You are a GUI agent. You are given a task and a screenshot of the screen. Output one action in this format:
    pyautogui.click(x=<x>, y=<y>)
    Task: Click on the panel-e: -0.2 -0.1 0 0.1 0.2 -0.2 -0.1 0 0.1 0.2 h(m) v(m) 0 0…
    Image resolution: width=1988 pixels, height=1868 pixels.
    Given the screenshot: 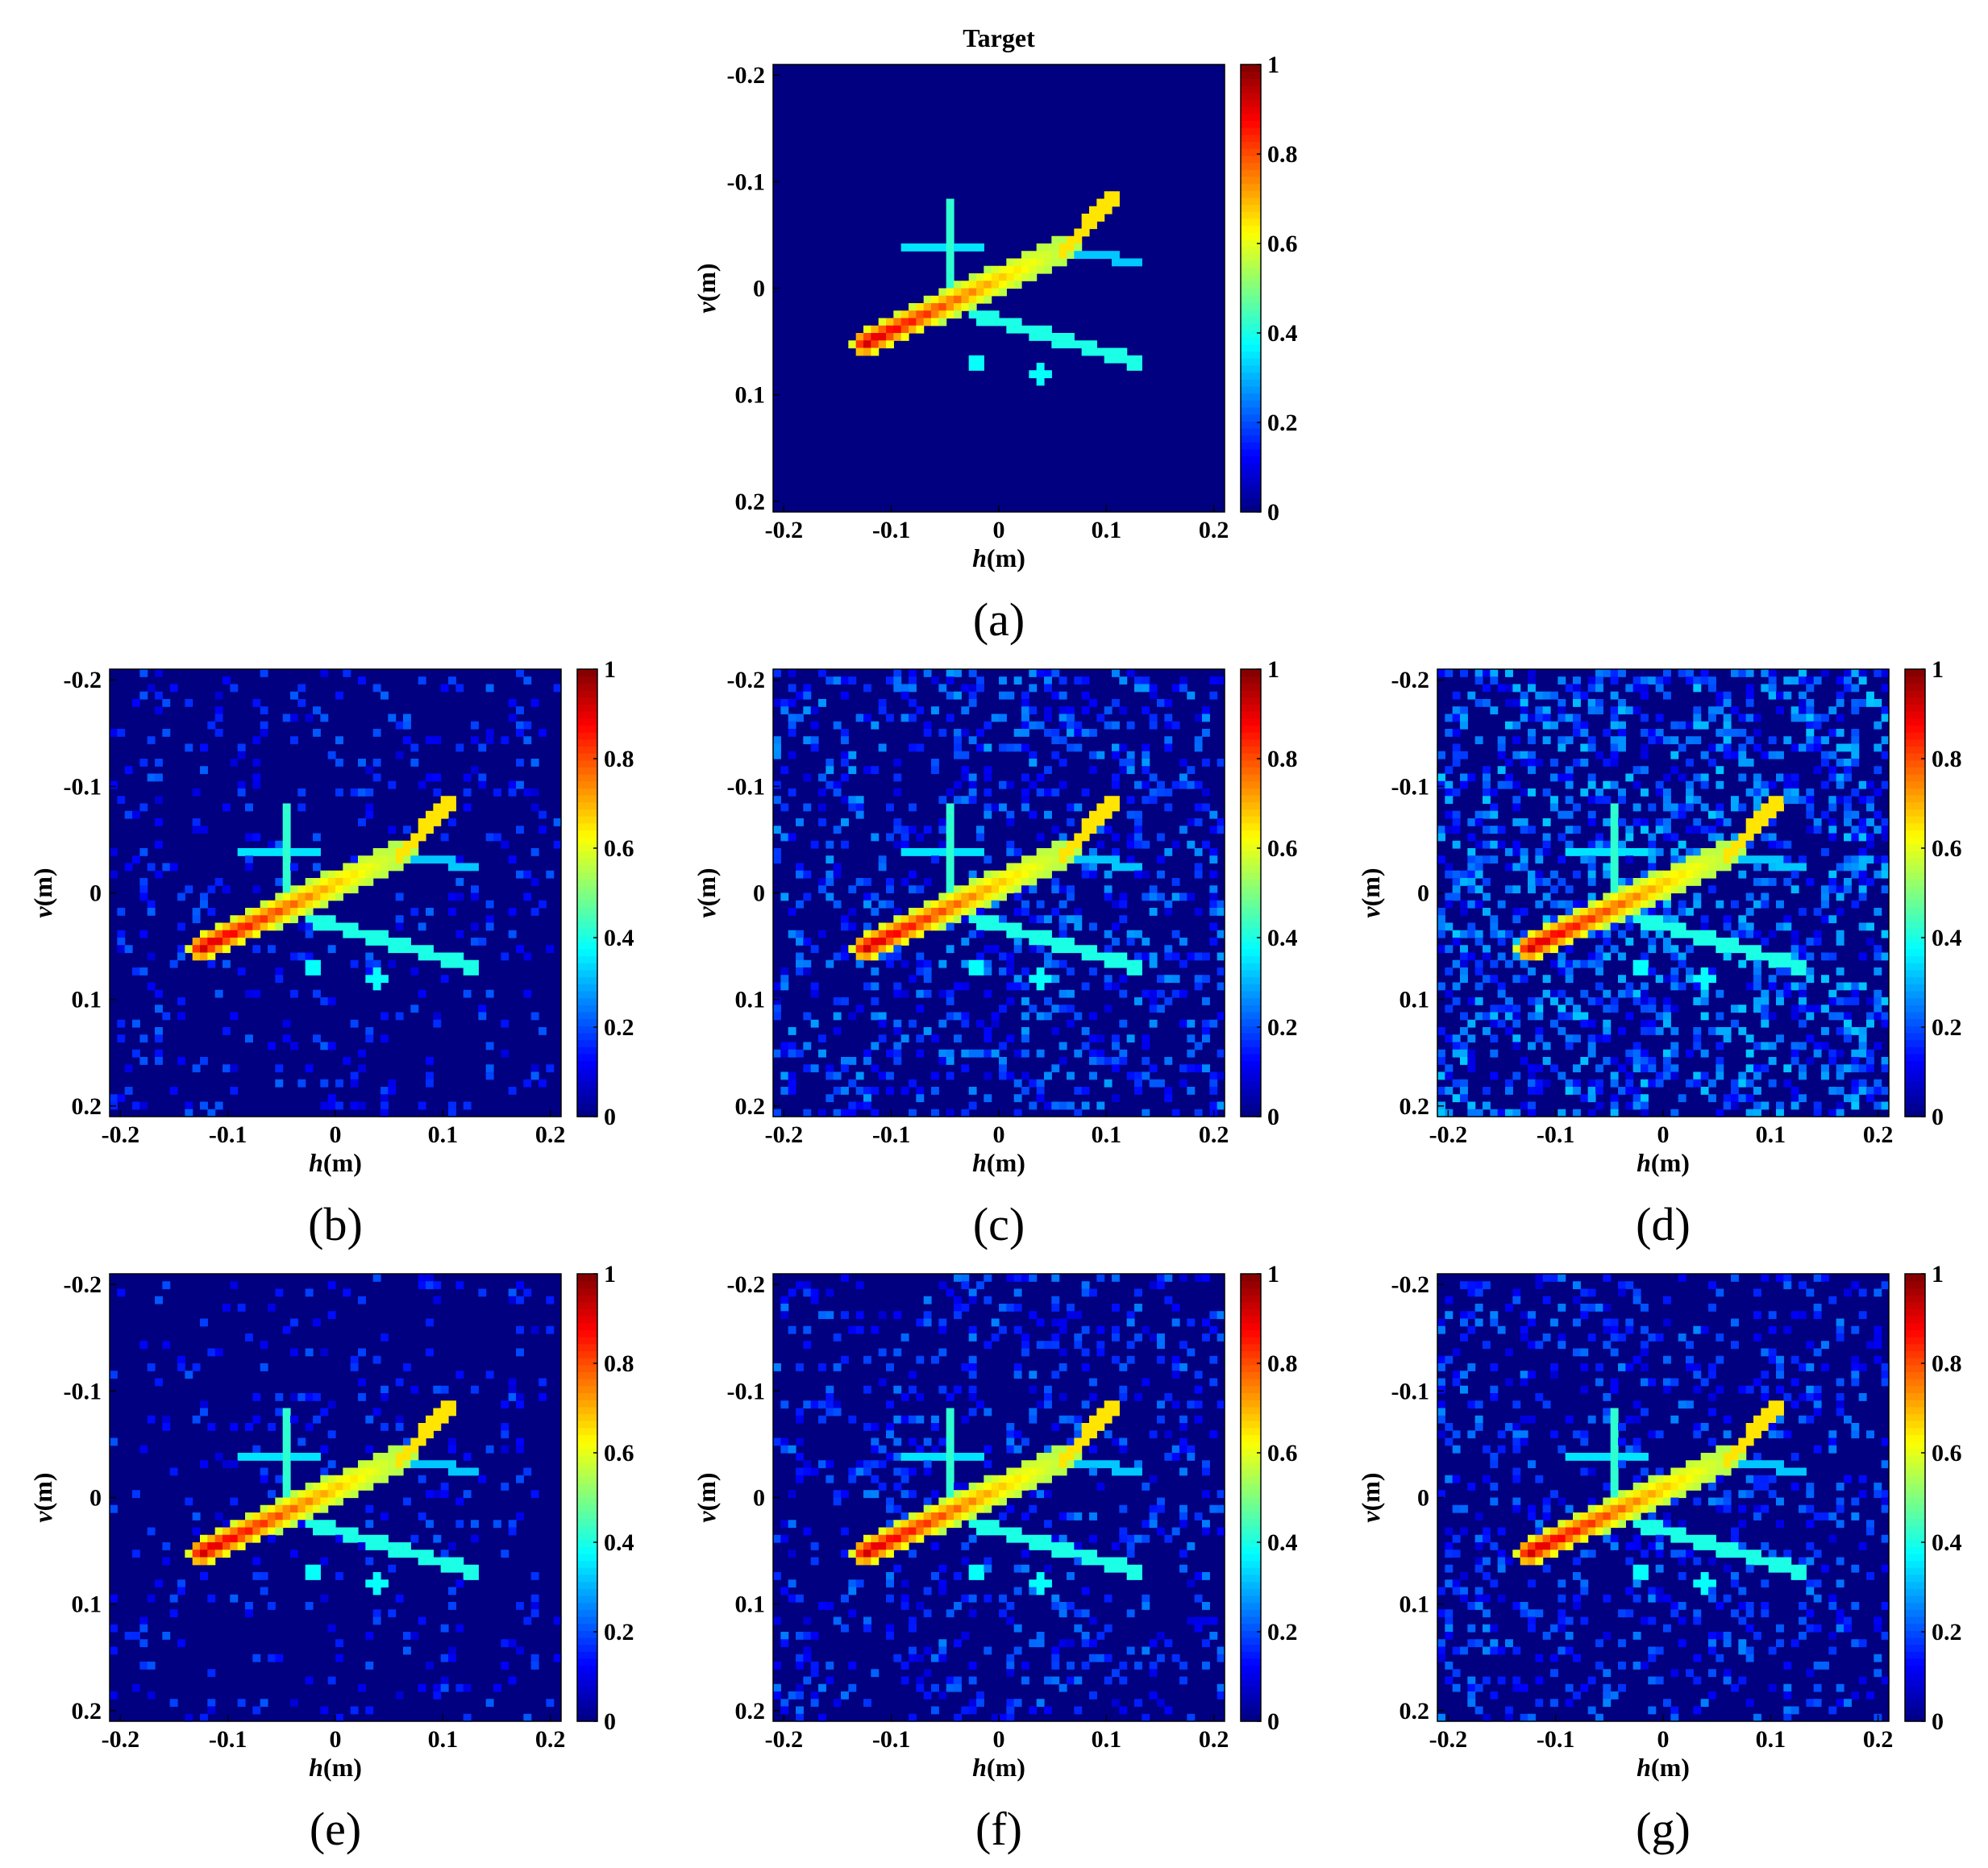 What is the action you would take?
    pyautogui.click(x=331, y=1557)
    